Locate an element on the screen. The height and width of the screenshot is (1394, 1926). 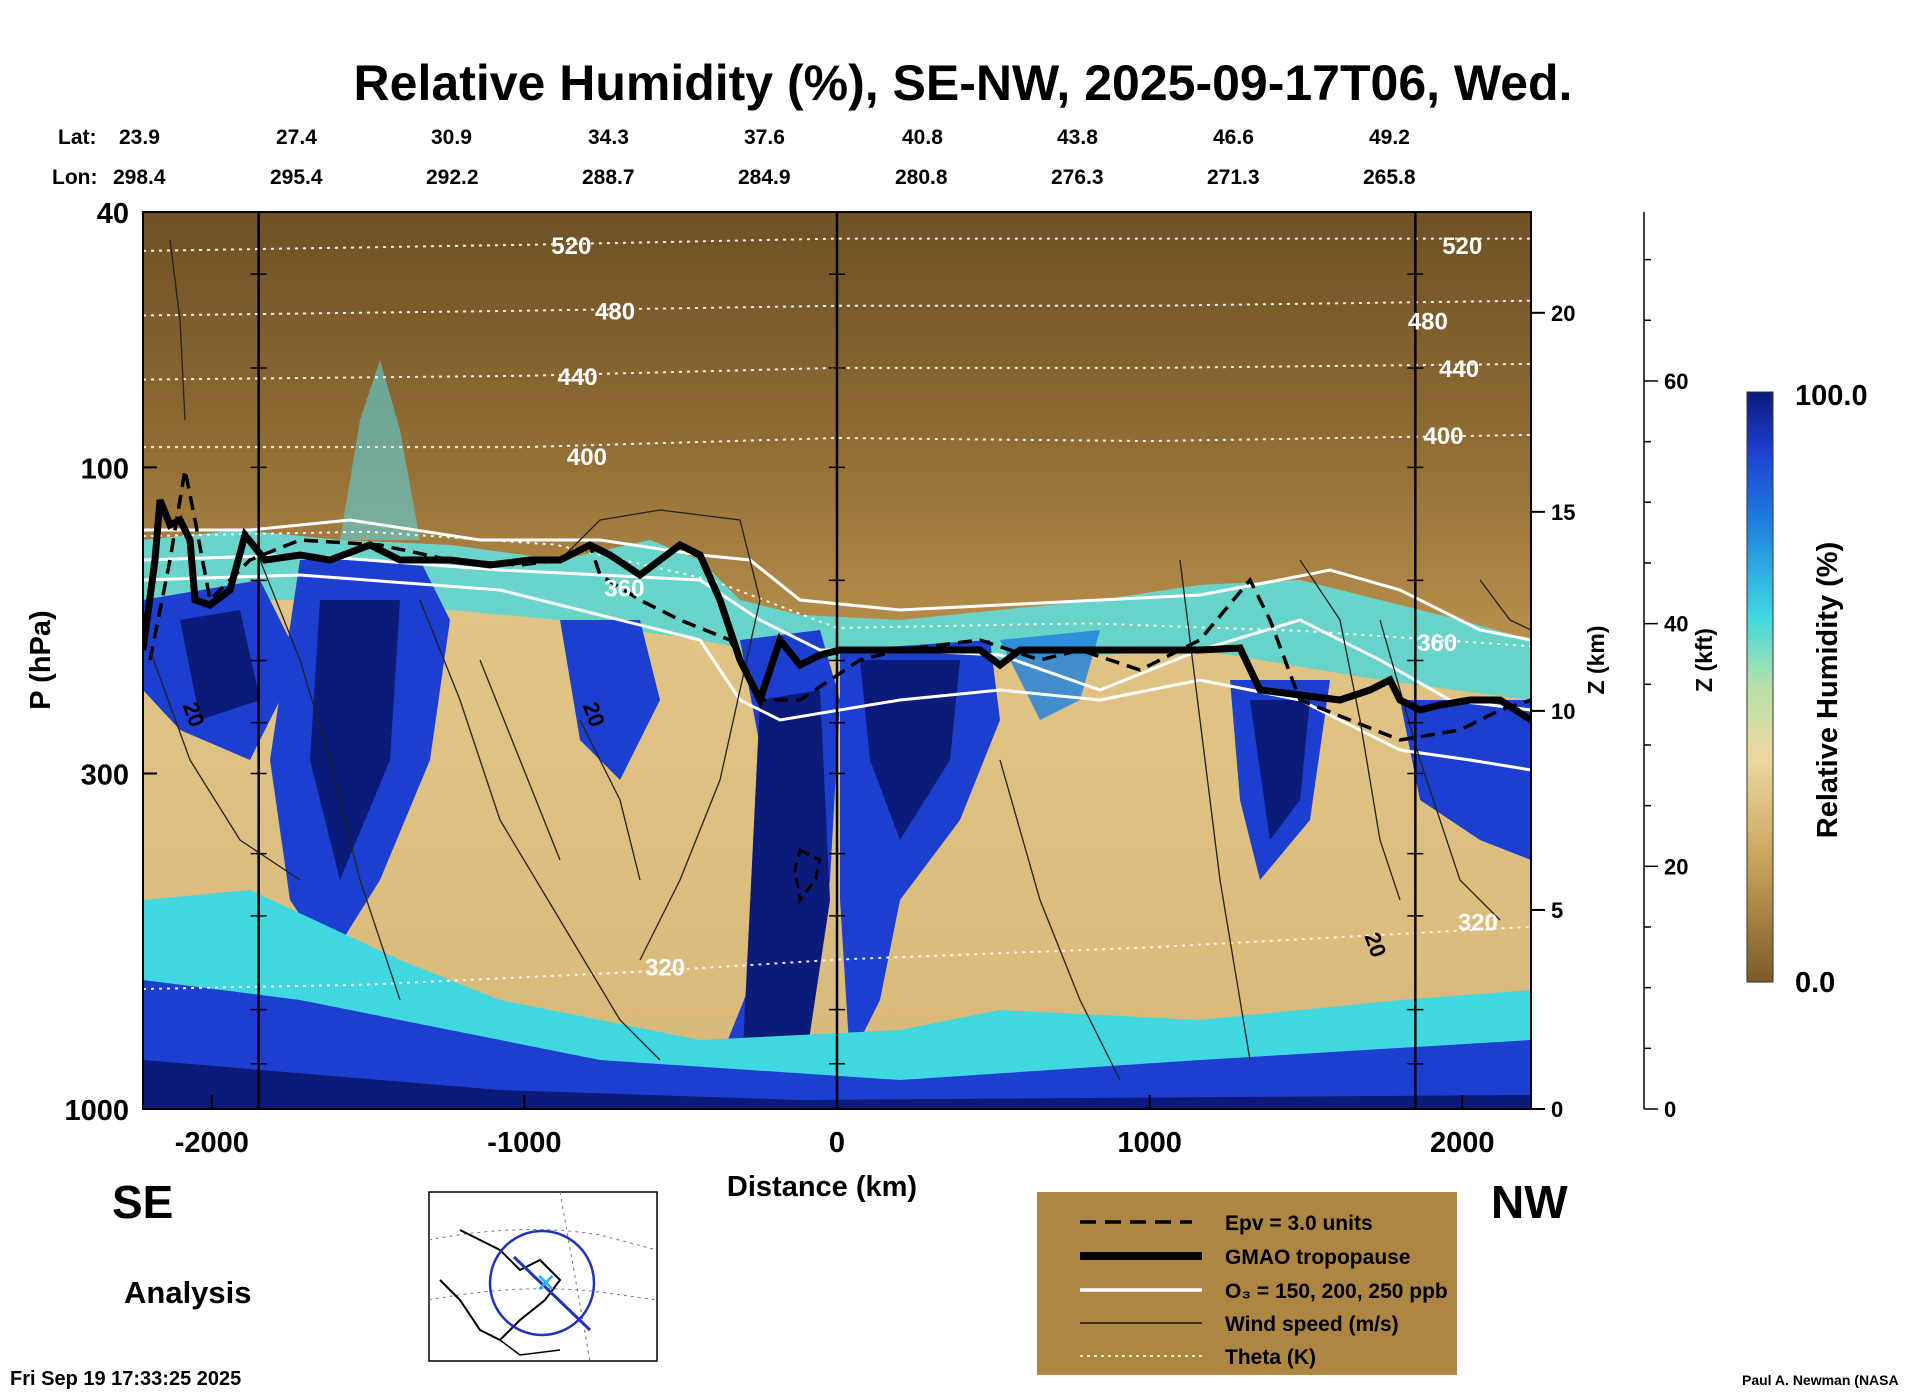
lon-value: 284.9 is located at coordinates (764, 177).